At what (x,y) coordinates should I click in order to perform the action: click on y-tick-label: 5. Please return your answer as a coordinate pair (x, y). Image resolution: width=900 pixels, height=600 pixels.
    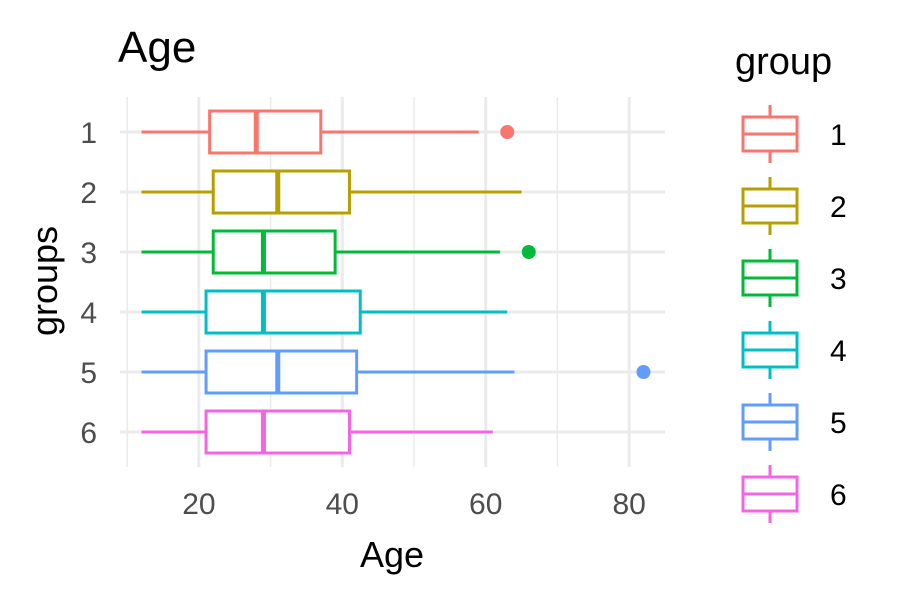
    Looking at the image, I should click on (88, 373).